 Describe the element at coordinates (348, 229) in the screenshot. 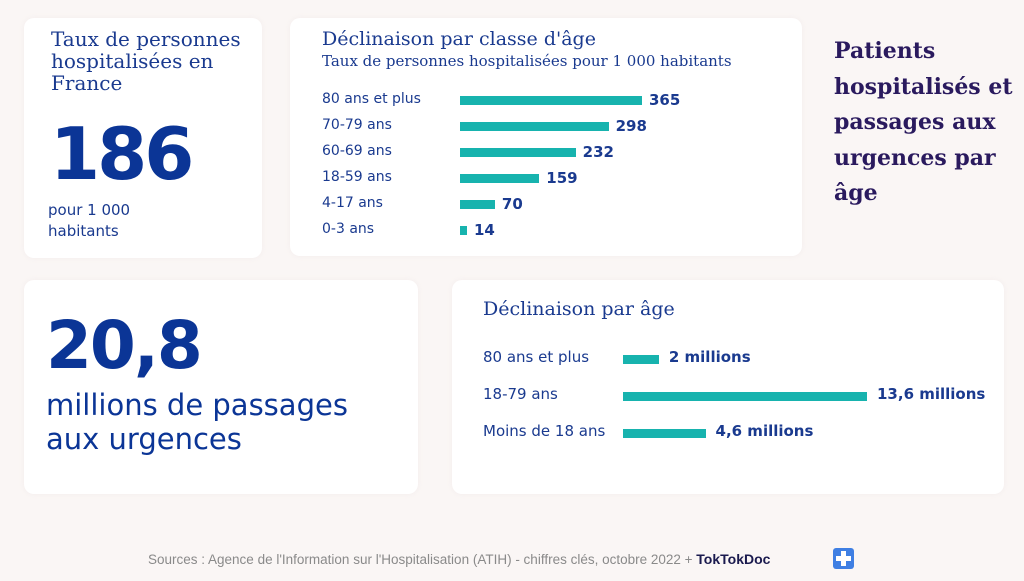

I see `age-class-bar-label: 0-3 ans` at that location.